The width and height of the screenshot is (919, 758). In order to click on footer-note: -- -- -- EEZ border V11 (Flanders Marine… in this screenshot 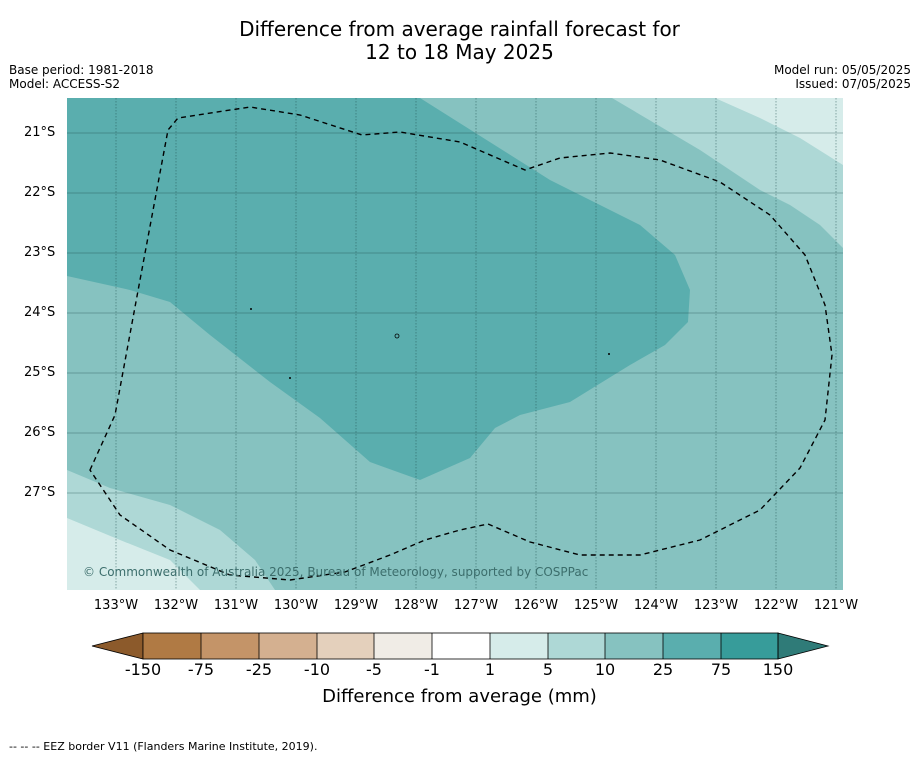, I will do `click(163, 746)`.